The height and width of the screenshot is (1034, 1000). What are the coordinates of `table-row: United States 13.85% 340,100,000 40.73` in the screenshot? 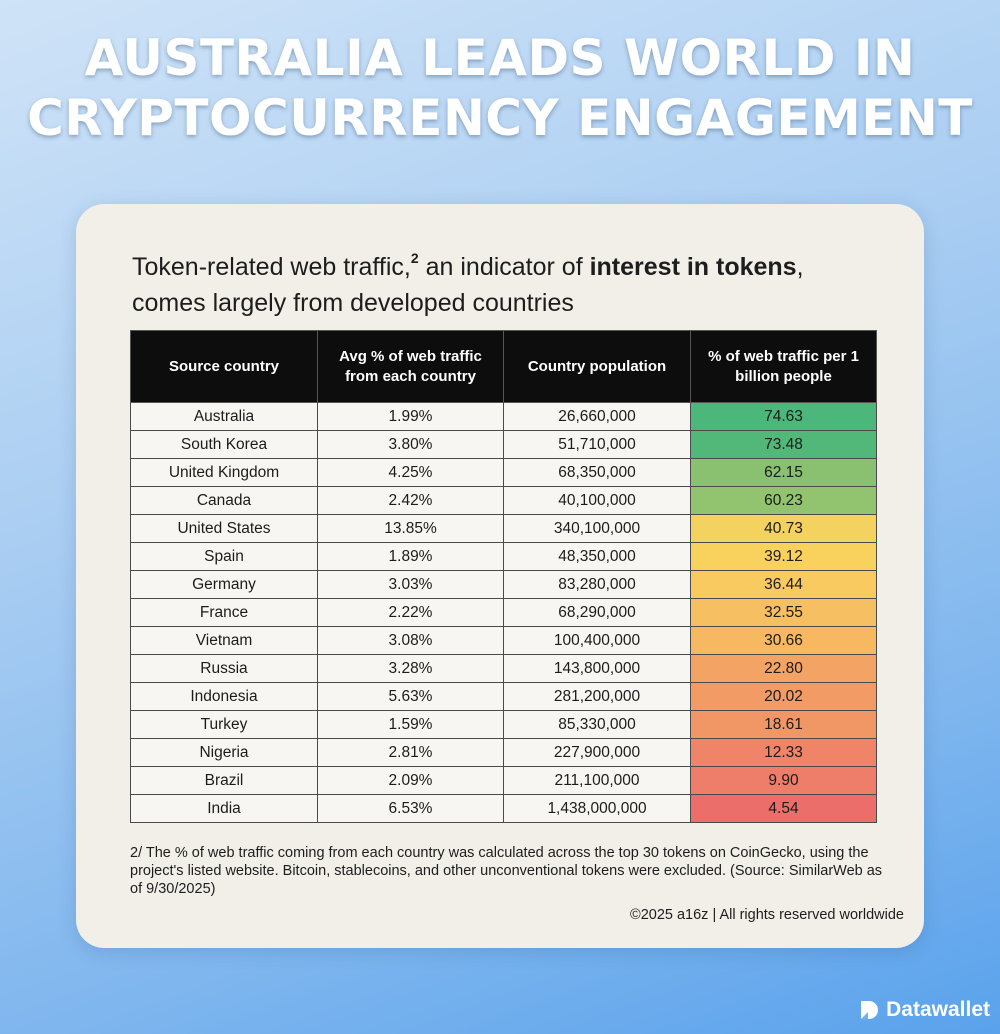 It's located at (503, 528).